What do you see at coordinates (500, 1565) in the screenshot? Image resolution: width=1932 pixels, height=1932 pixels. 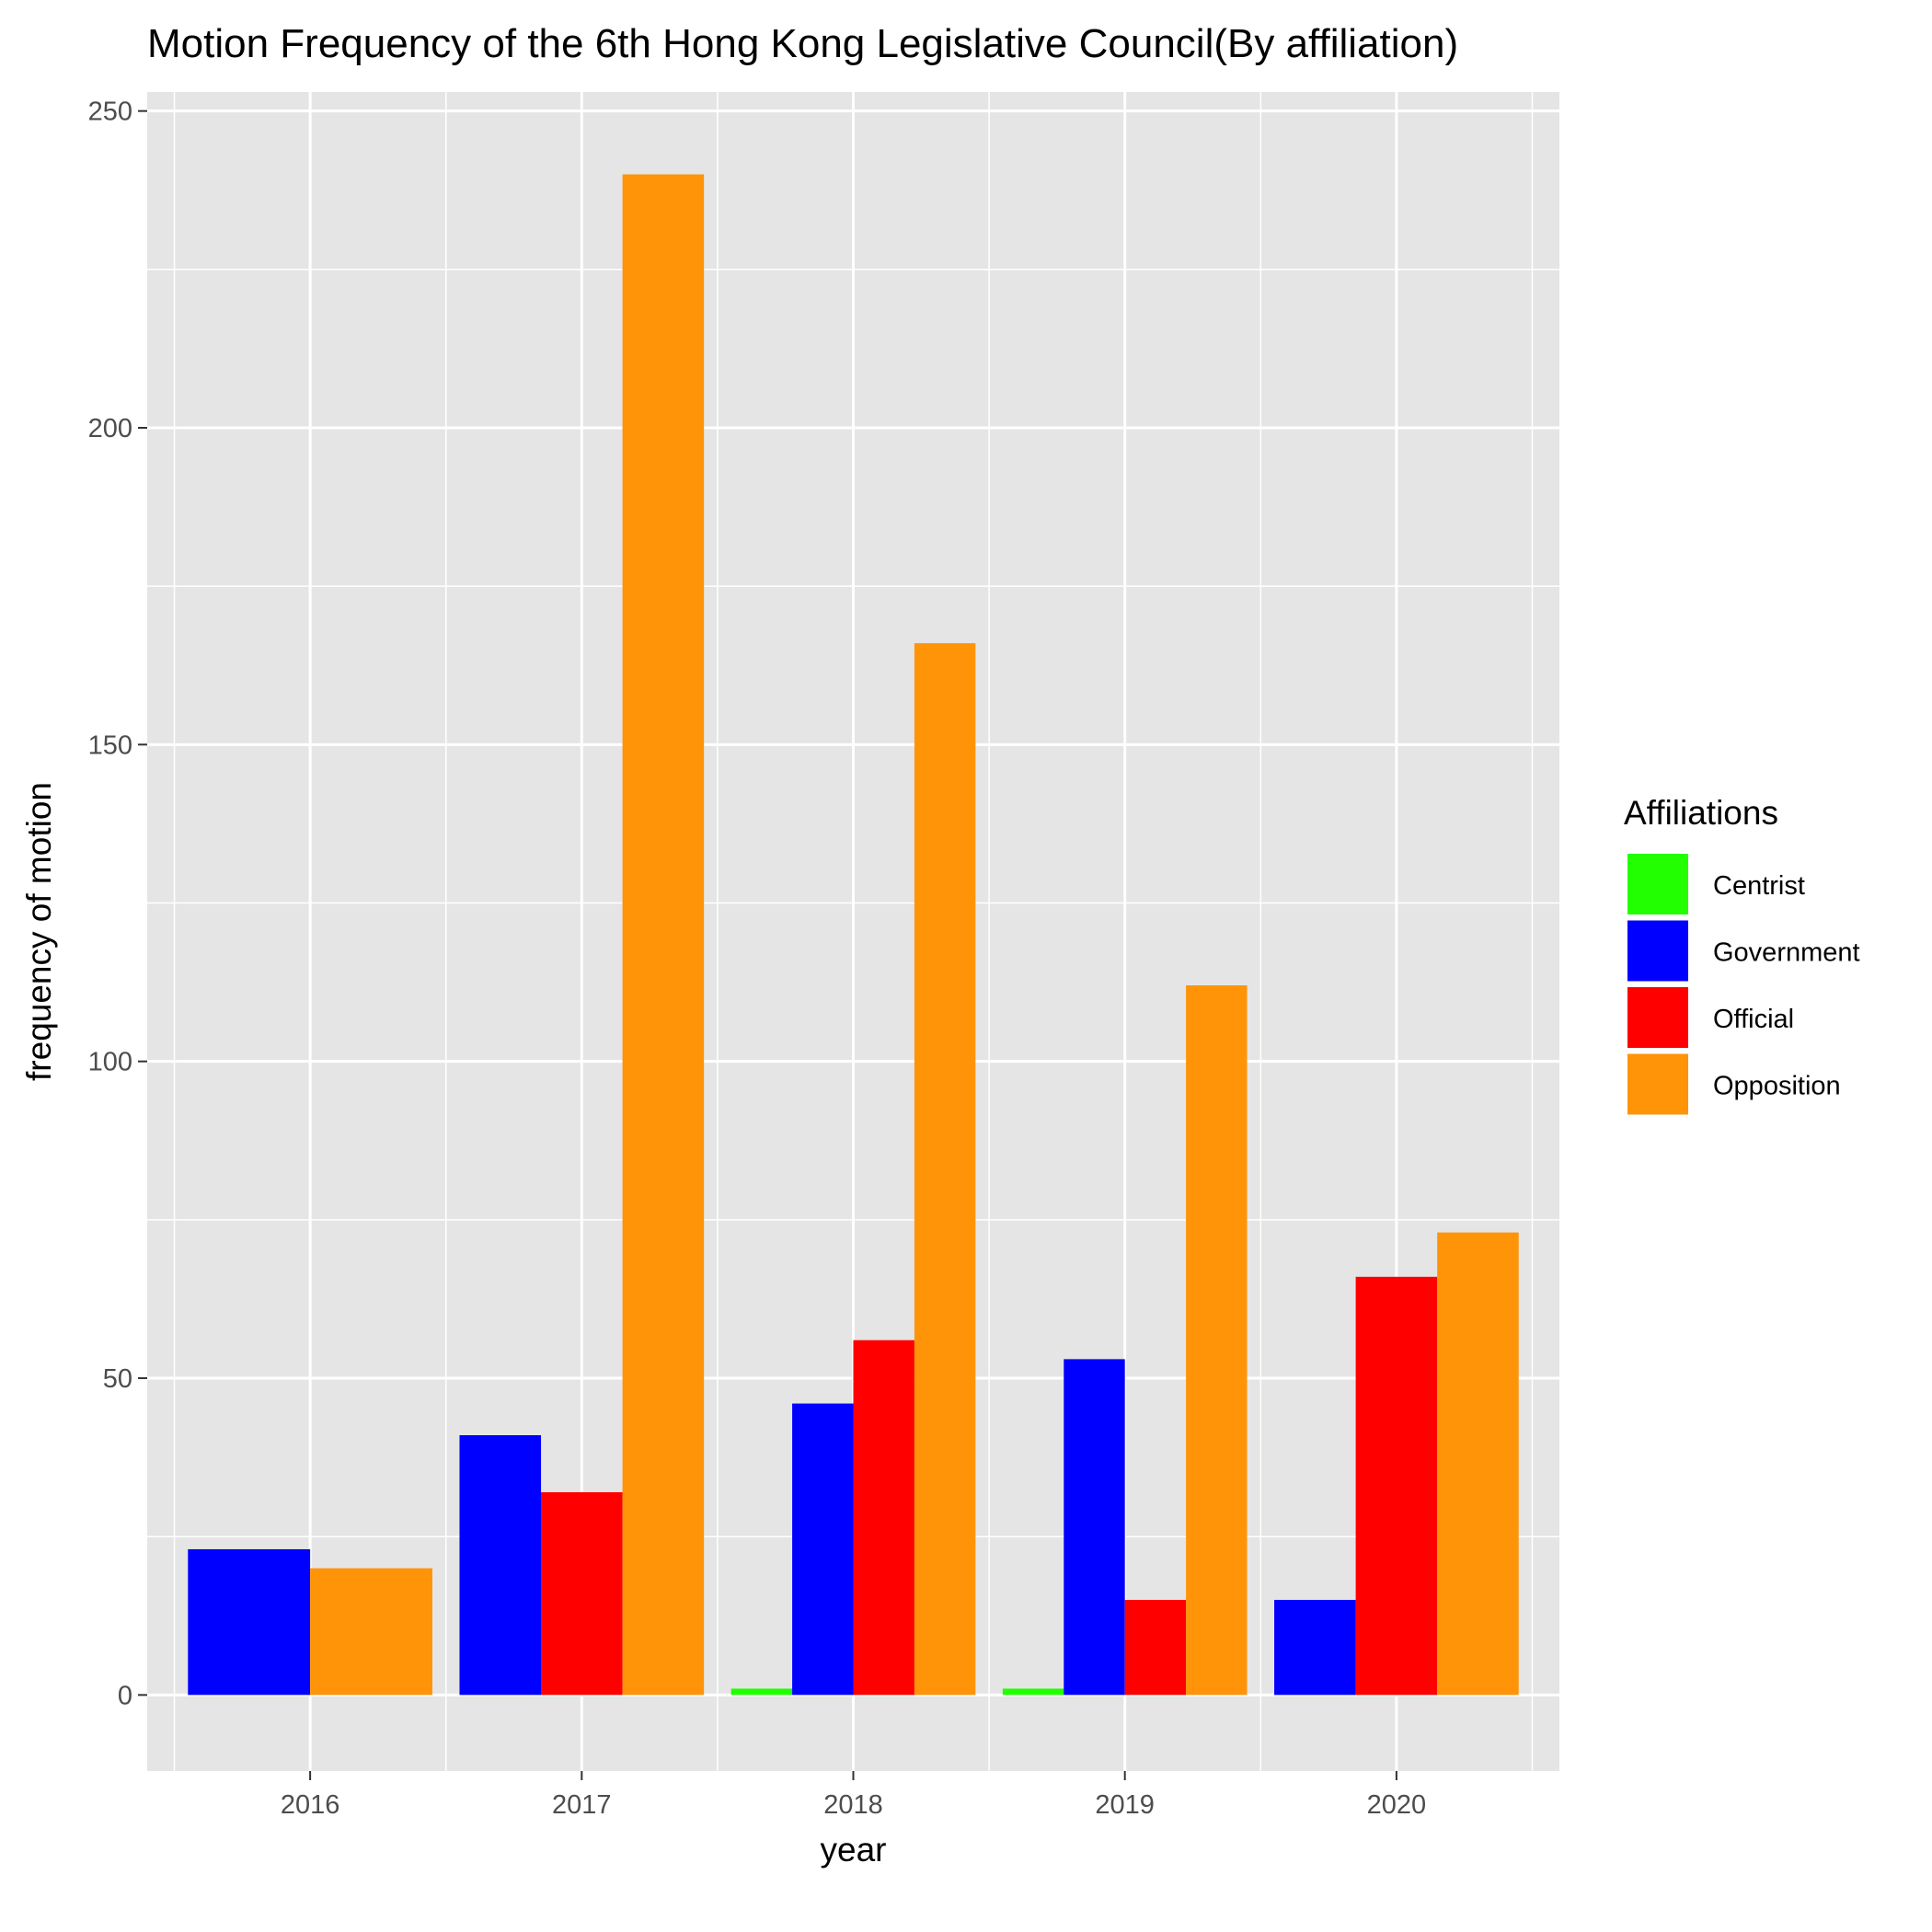 I see `bar-government-2017` at bounding box center [500, 1565].